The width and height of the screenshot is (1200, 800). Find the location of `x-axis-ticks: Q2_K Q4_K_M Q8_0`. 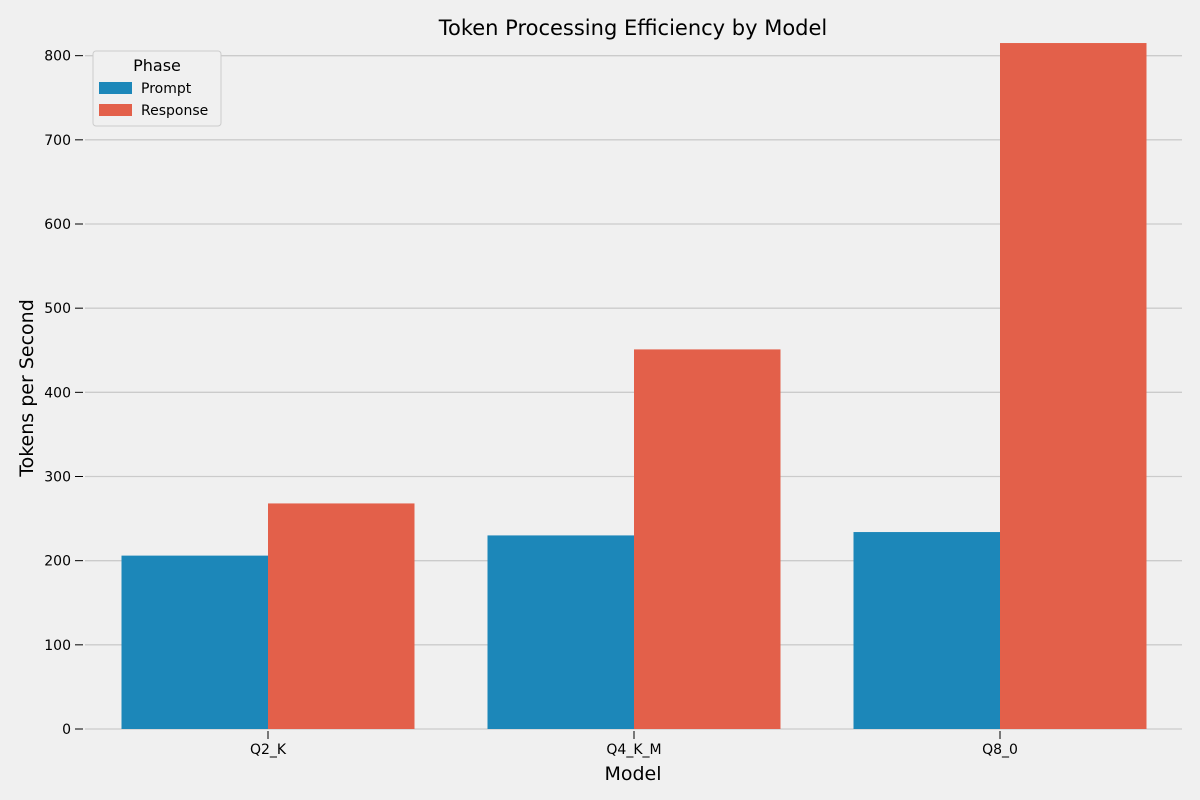

x-axis-ticks: Q2_K Q4_K_M Q8_0 is located at coordinates (634, 744).